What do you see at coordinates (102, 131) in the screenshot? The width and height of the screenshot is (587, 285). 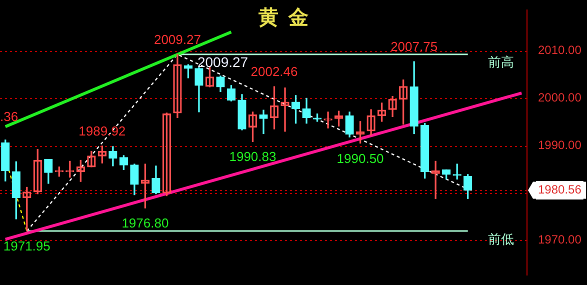 I see `annotation: 1989.92` at bounding box center [102, 131].